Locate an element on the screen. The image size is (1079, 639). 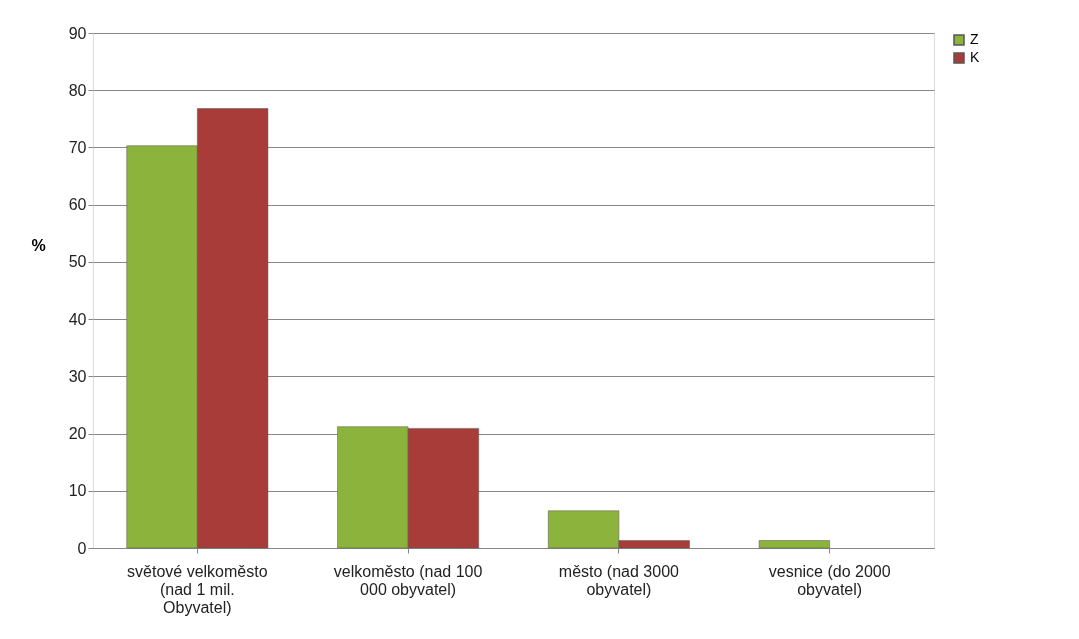
y-tick-label: 80 is located at coordinates (77, 90).